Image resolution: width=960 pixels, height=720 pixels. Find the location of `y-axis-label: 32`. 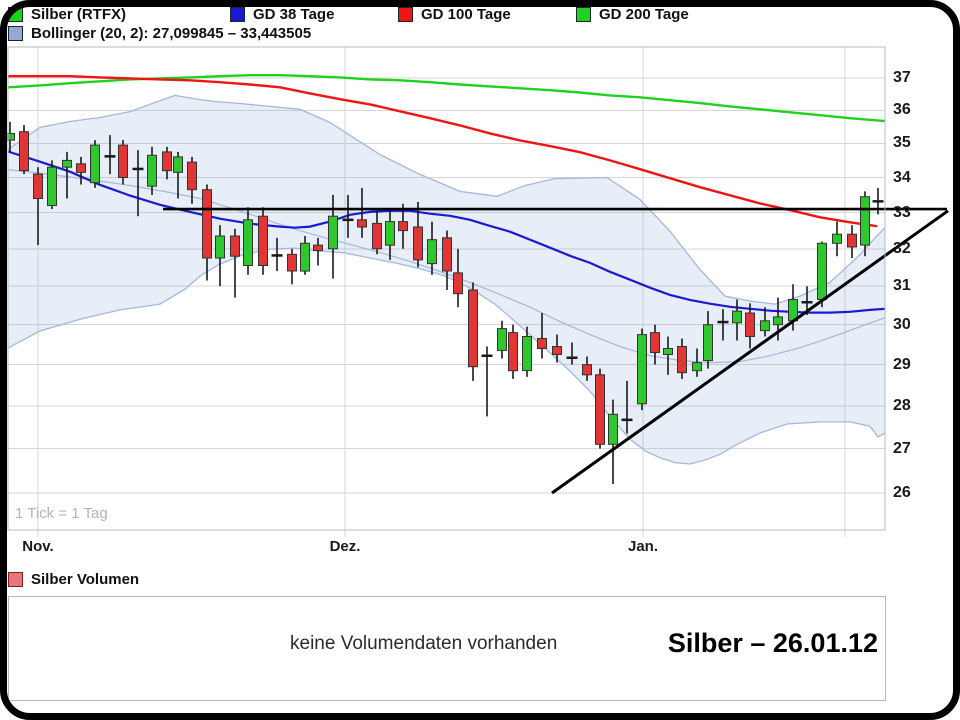

y-axis-label: 32 is located at coordinates (902, 248).